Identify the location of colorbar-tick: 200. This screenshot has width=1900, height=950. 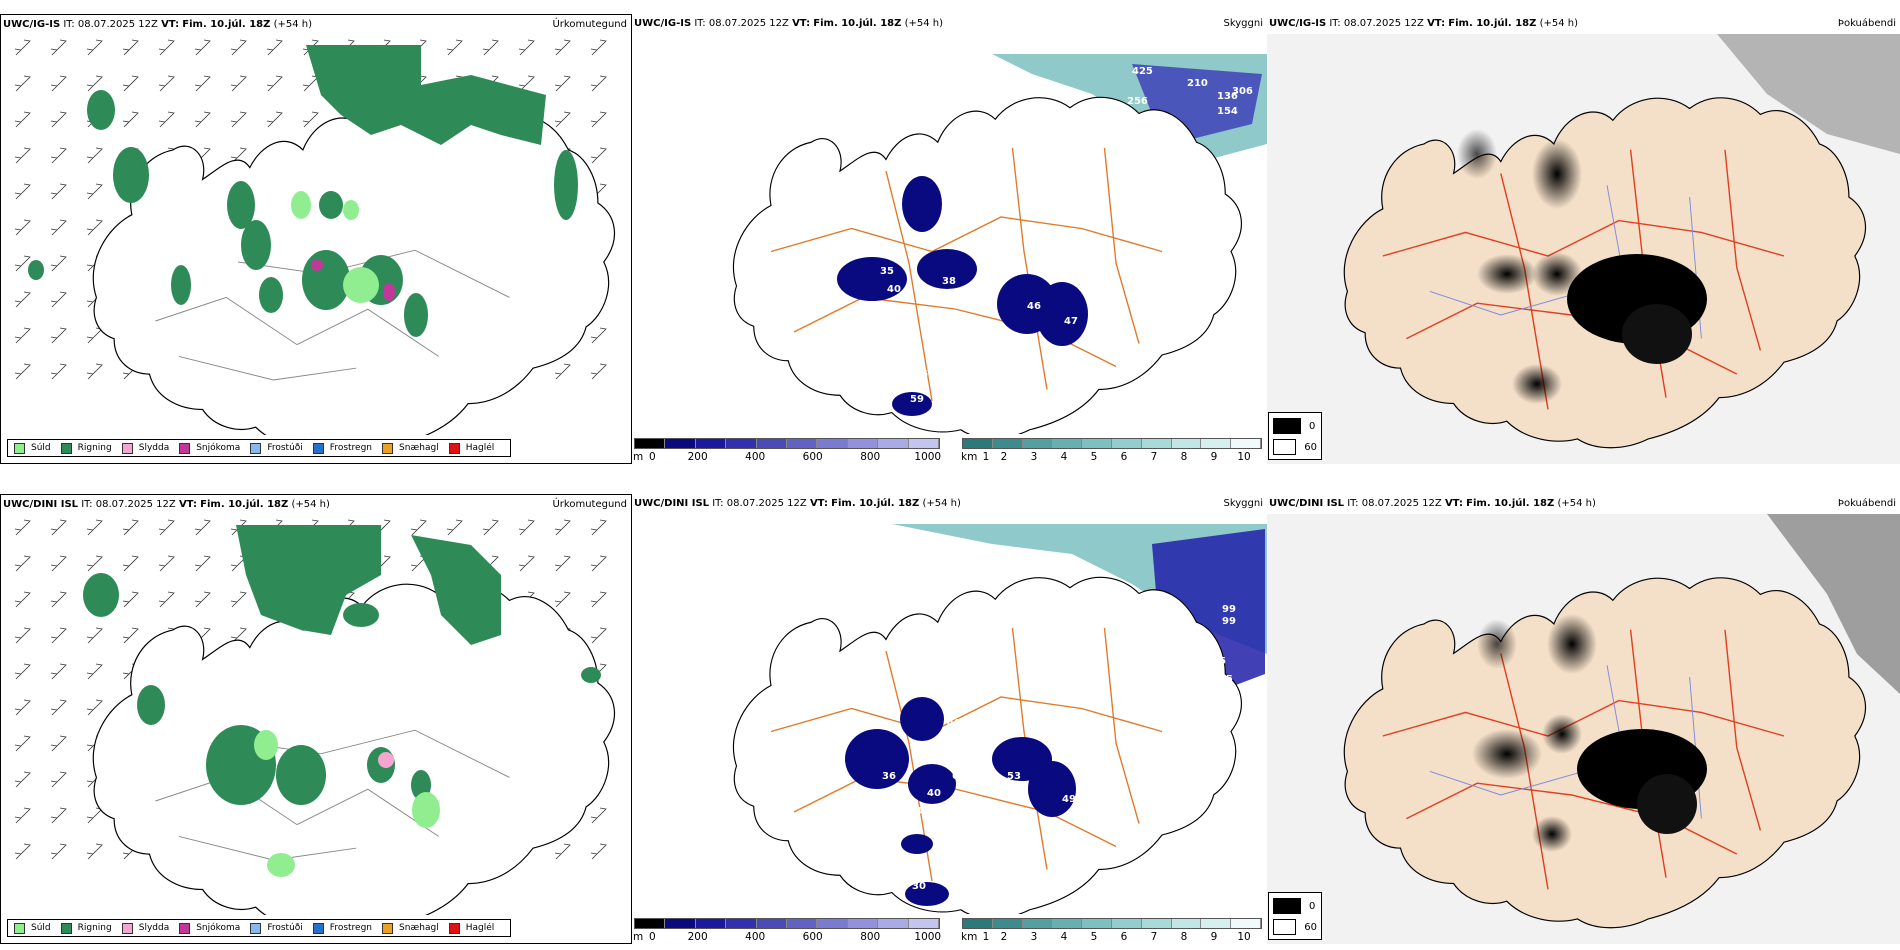
(697, 937).